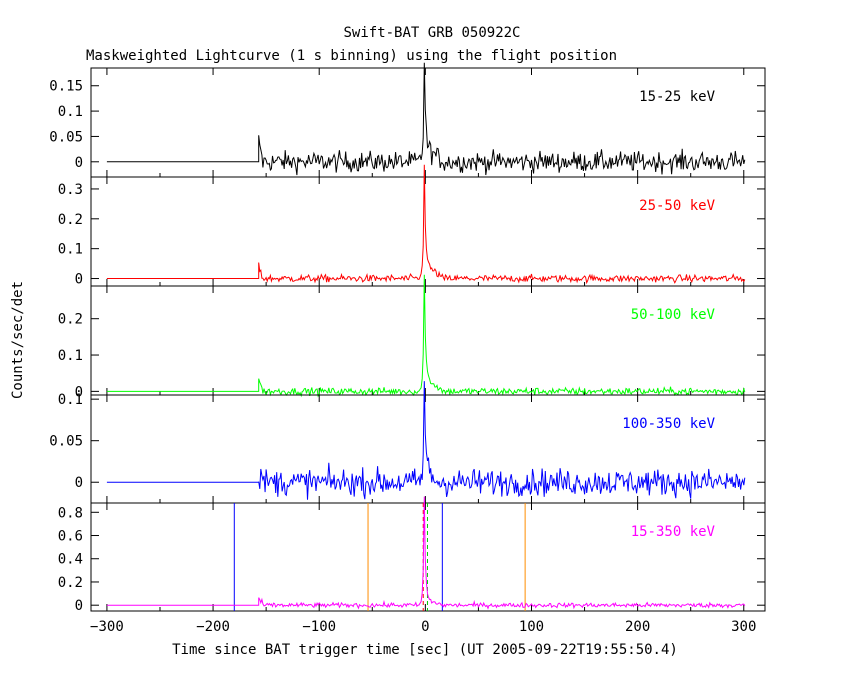 Image resolution: width=850 pixels, height=680 pixels. Describe the element at coordinates (673, 532) in the screenshot. I see `band-label: 15-350 keV` at that location.